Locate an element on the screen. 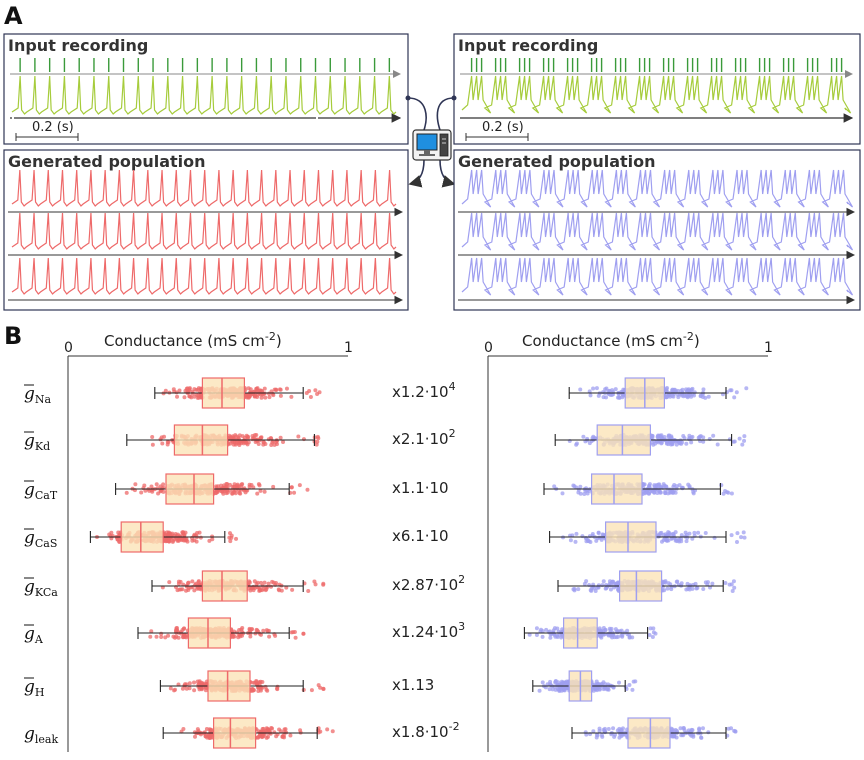 Image resolution: width=864 pixels, height=760 pixels. right-axis-title-sup: -2 is located at coordinates (688, 336).